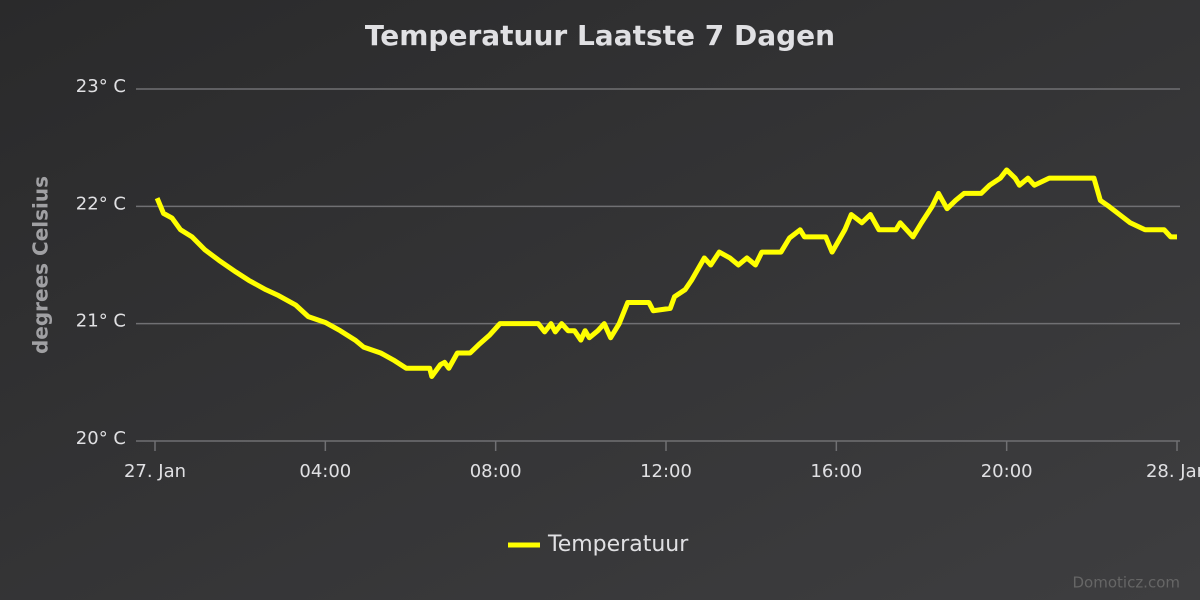  What do you see at coordinates (101, 203) in the screenshot?
I see `y-tick-label: 22° C` at bounding box center [101, 203].